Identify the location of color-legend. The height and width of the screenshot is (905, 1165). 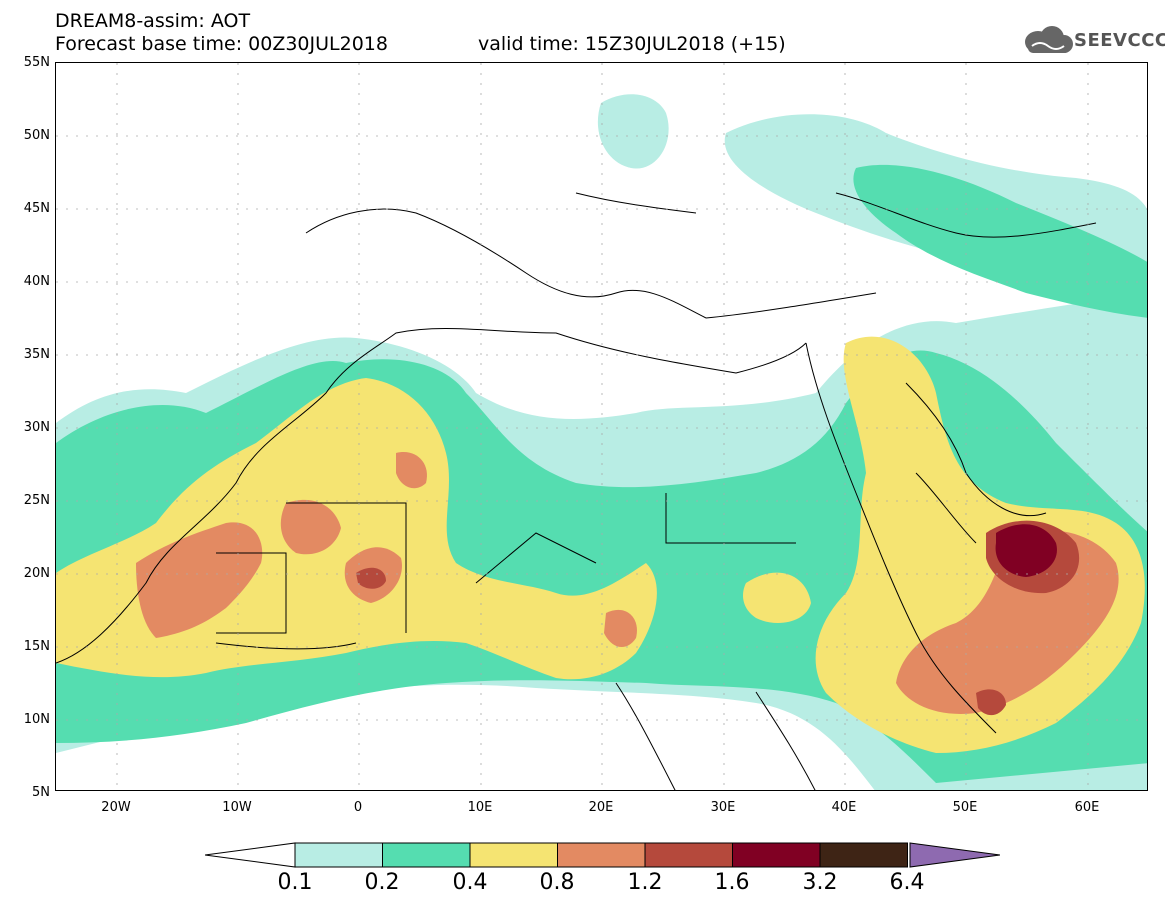
(602, 855).